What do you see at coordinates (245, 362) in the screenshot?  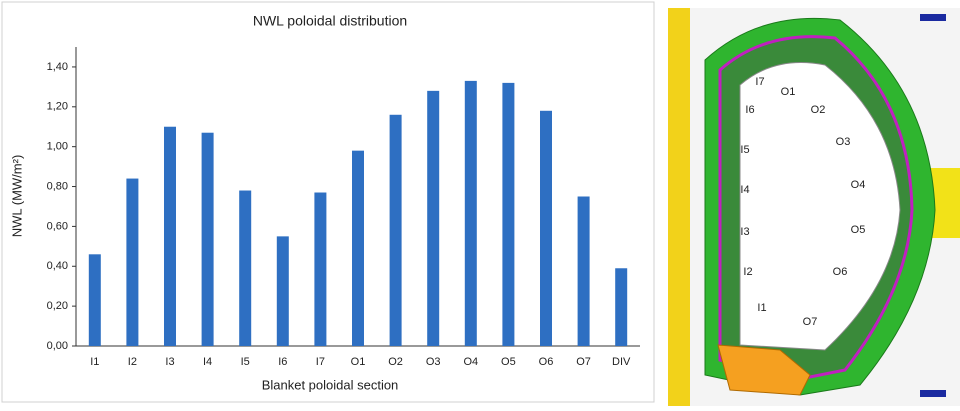 I see `x-tick-label: I5` at bounding box center [245, 362].